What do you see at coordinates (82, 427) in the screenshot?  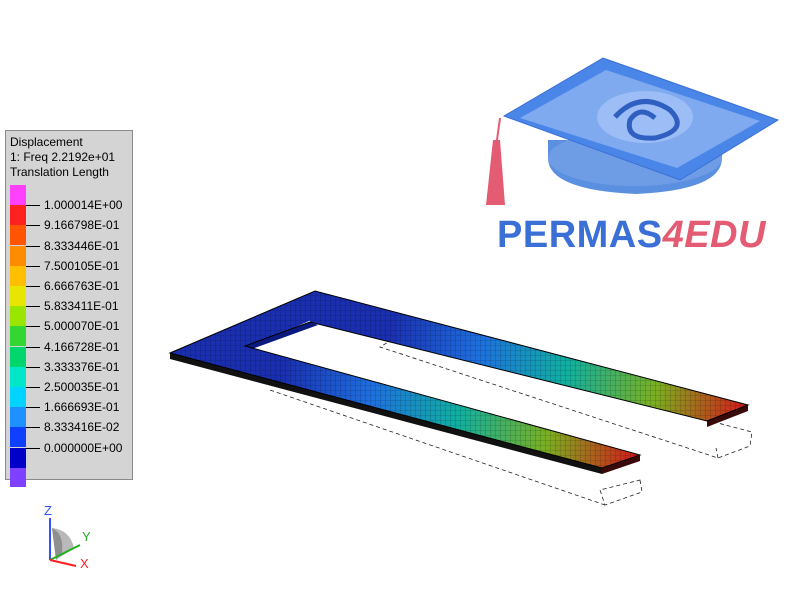 I see `legend-level-label: 8.333416E-02` at bounding box center [82, 427].